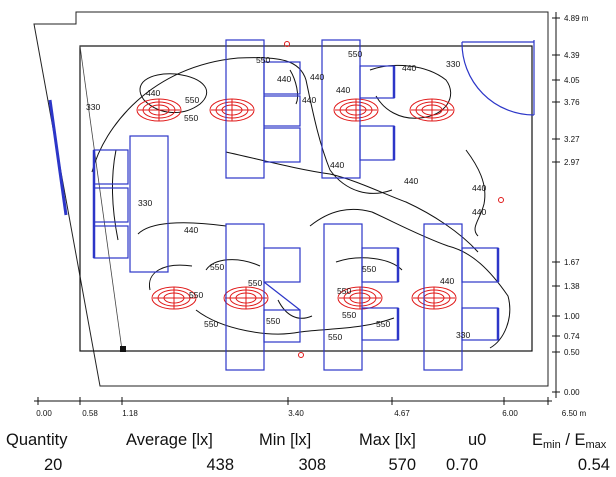 The image size is (616, 477). What do you see at coordinates (574, 413) in the screenshot?
I see `scale-label-bottom: 6.50 m` at bounding box center [574, 413].